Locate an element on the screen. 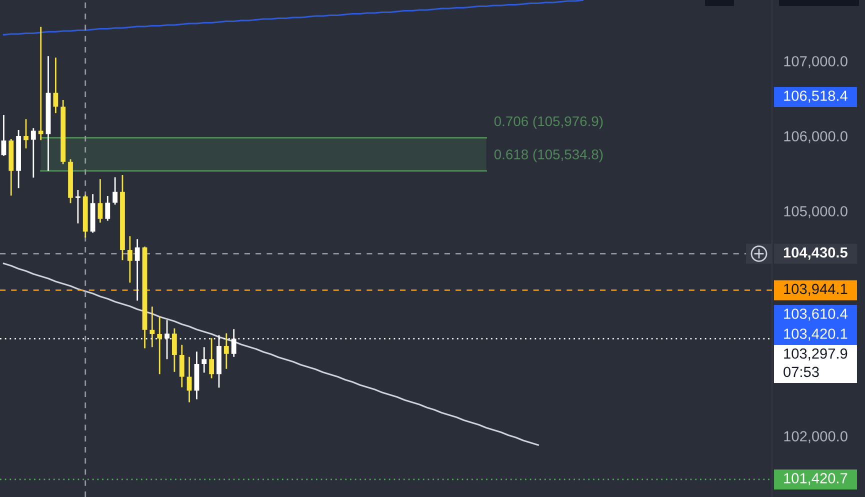  series-label: 0.618 (105,534.8) is located at coordinates (548, 155).